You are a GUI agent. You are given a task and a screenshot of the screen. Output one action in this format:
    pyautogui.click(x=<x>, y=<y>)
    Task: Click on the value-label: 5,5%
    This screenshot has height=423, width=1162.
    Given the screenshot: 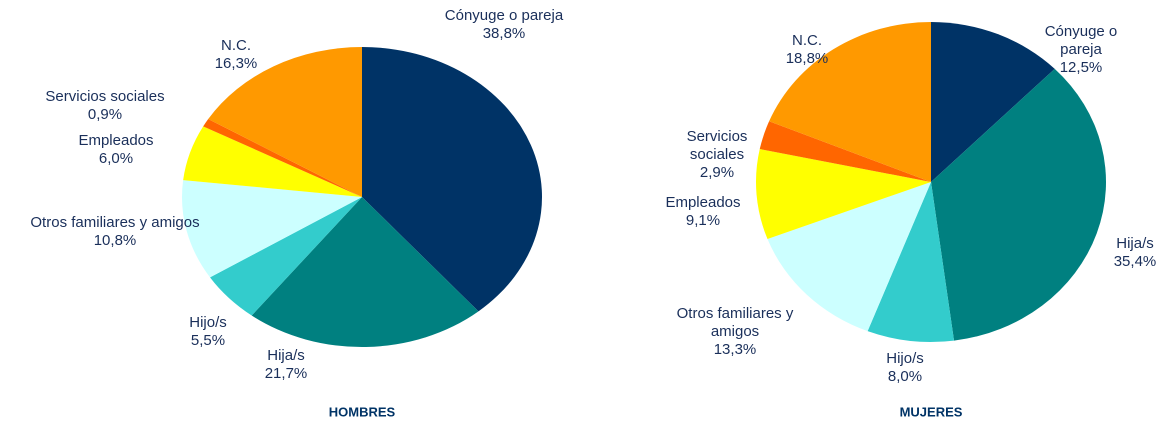 What is the action you would take?
    pyautogui.click(x=208, y=340)
    